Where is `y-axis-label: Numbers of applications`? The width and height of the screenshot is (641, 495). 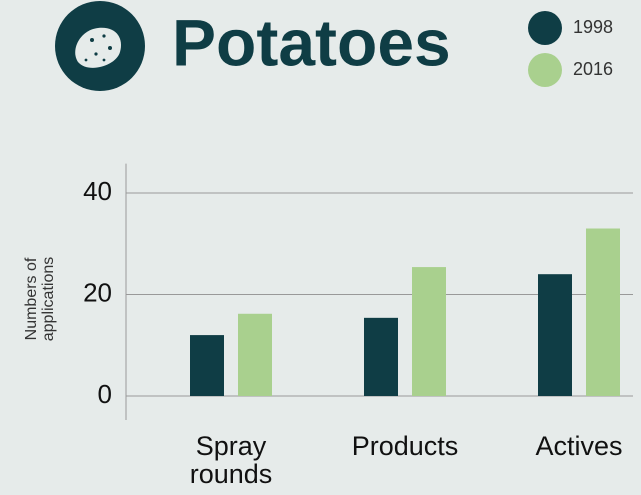 y-axis-label: Numbers of applications is located at coordinates (40, 299).